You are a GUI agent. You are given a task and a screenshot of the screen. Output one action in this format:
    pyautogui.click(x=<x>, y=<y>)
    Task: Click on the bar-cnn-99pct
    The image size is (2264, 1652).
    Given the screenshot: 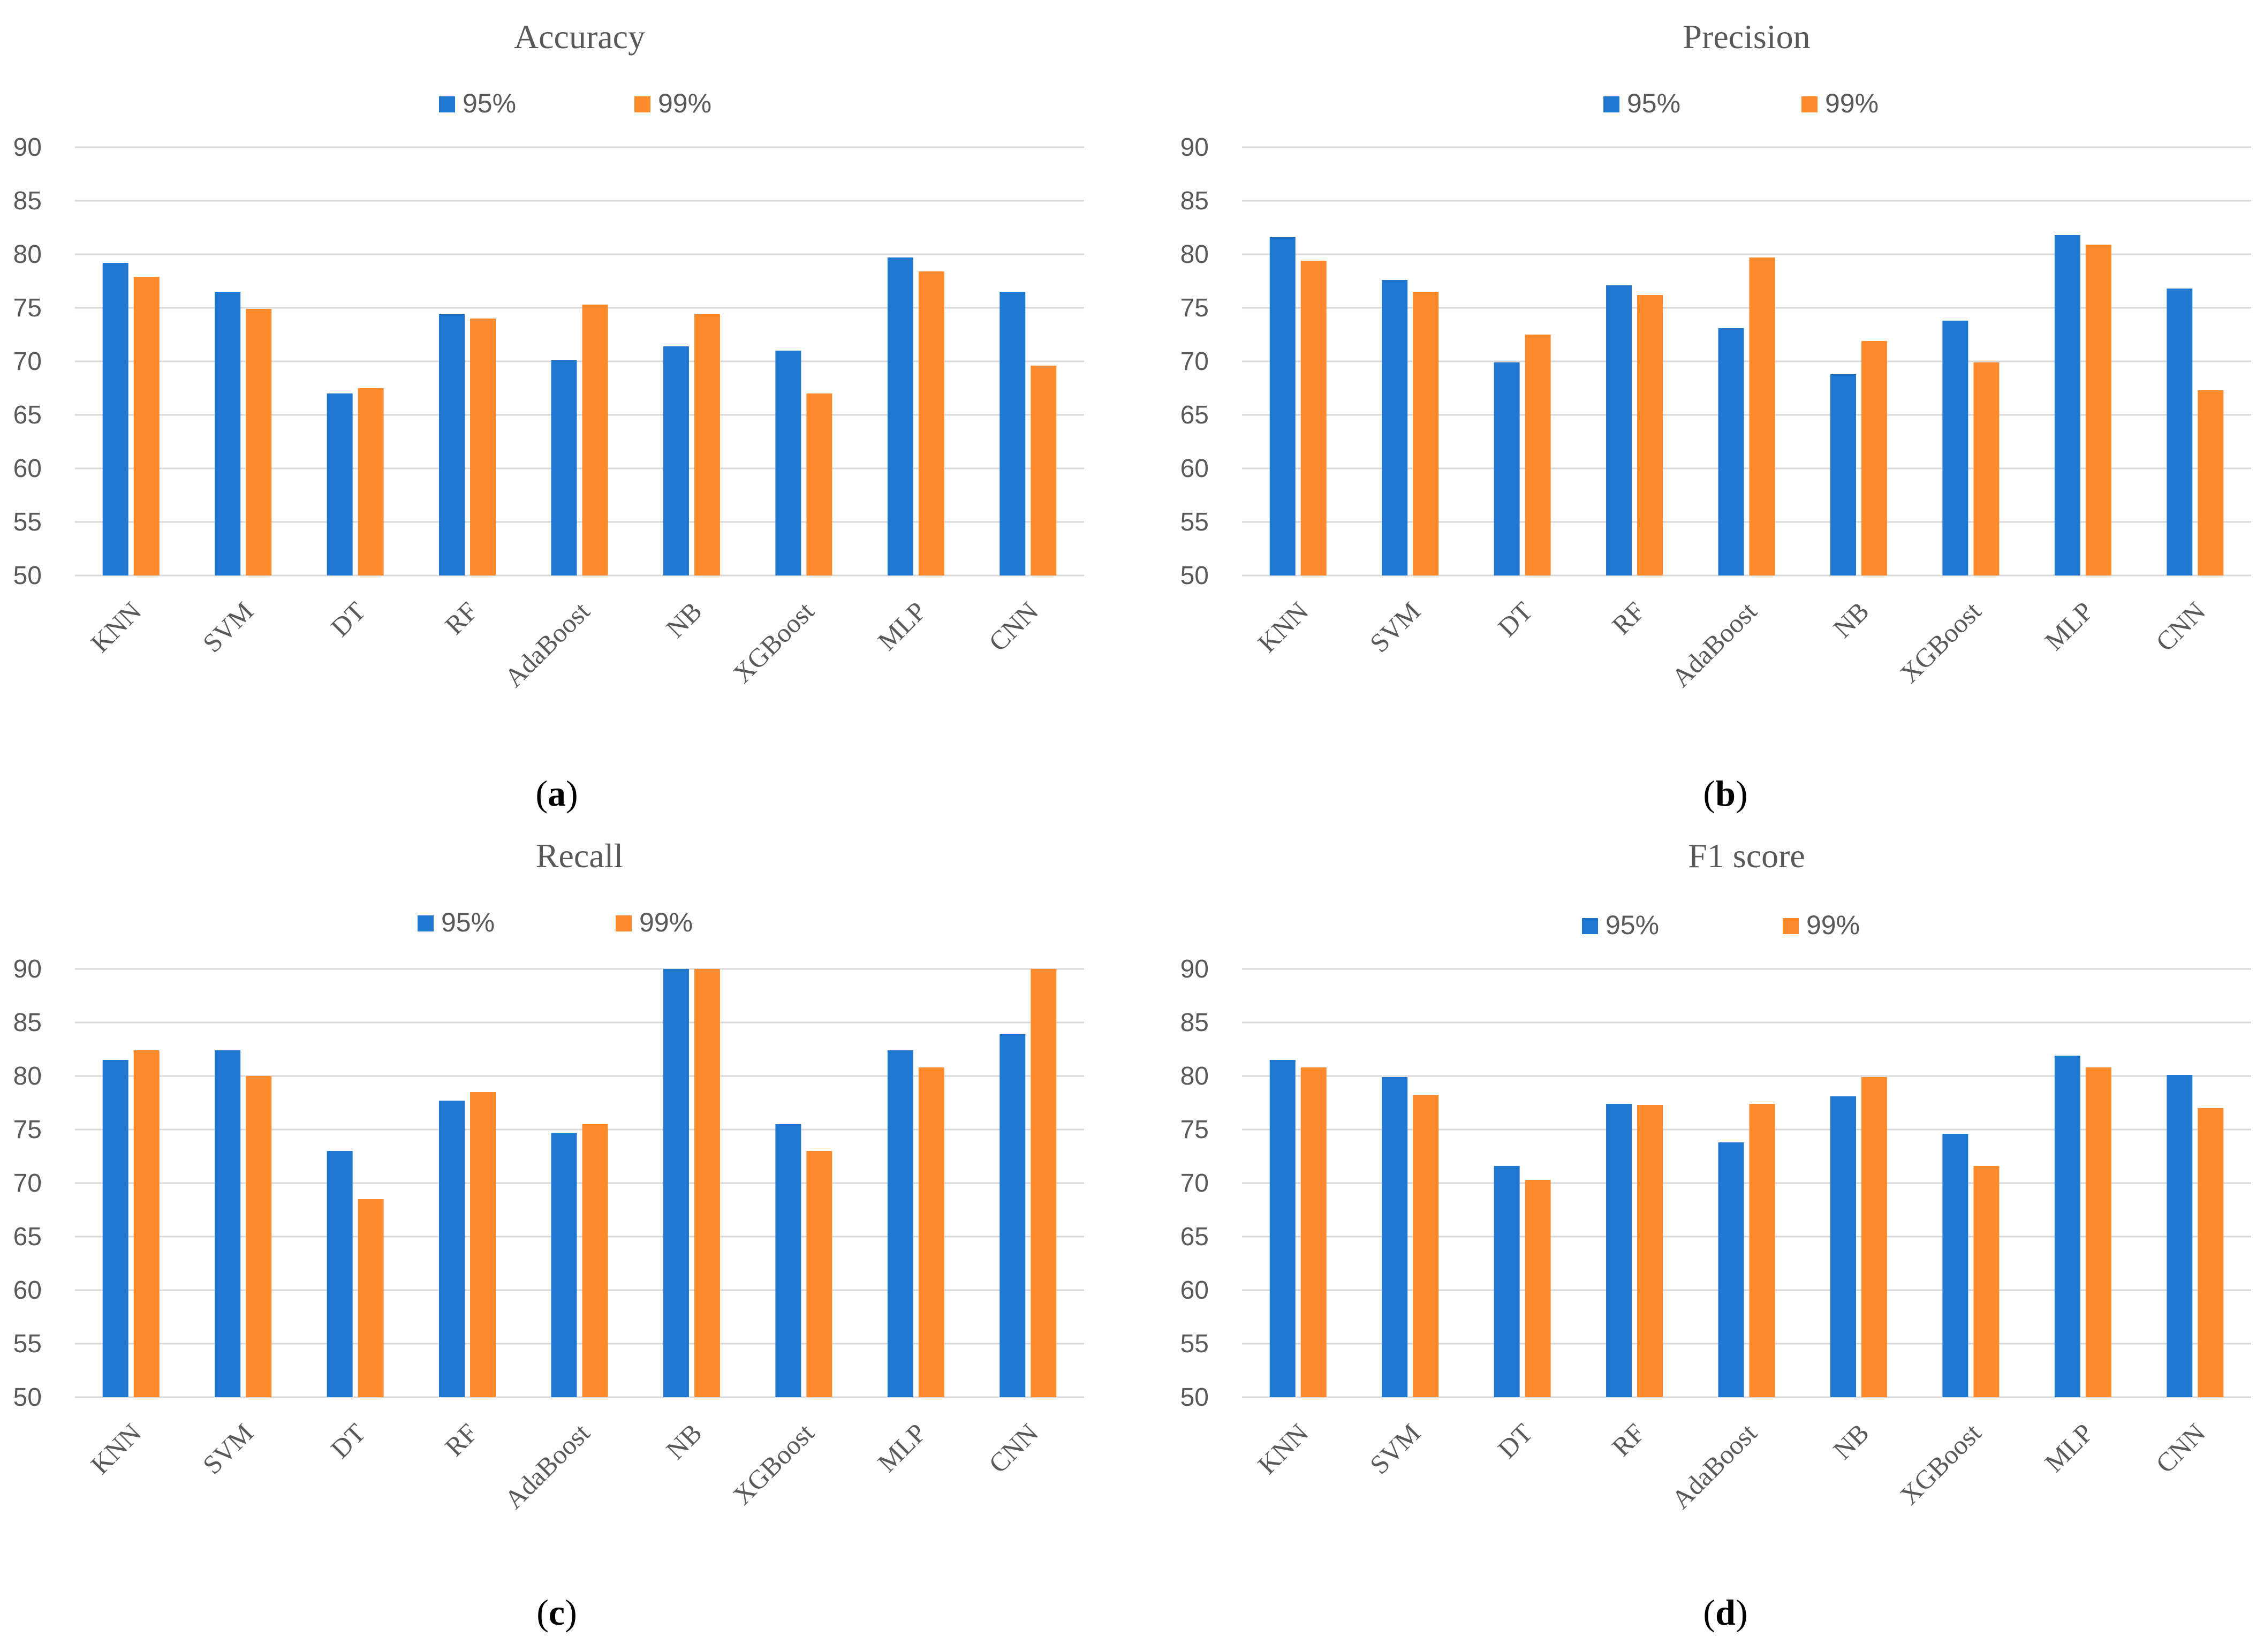 What is the action you would take?
    pyautogui.click(x=1044, y=470)
    